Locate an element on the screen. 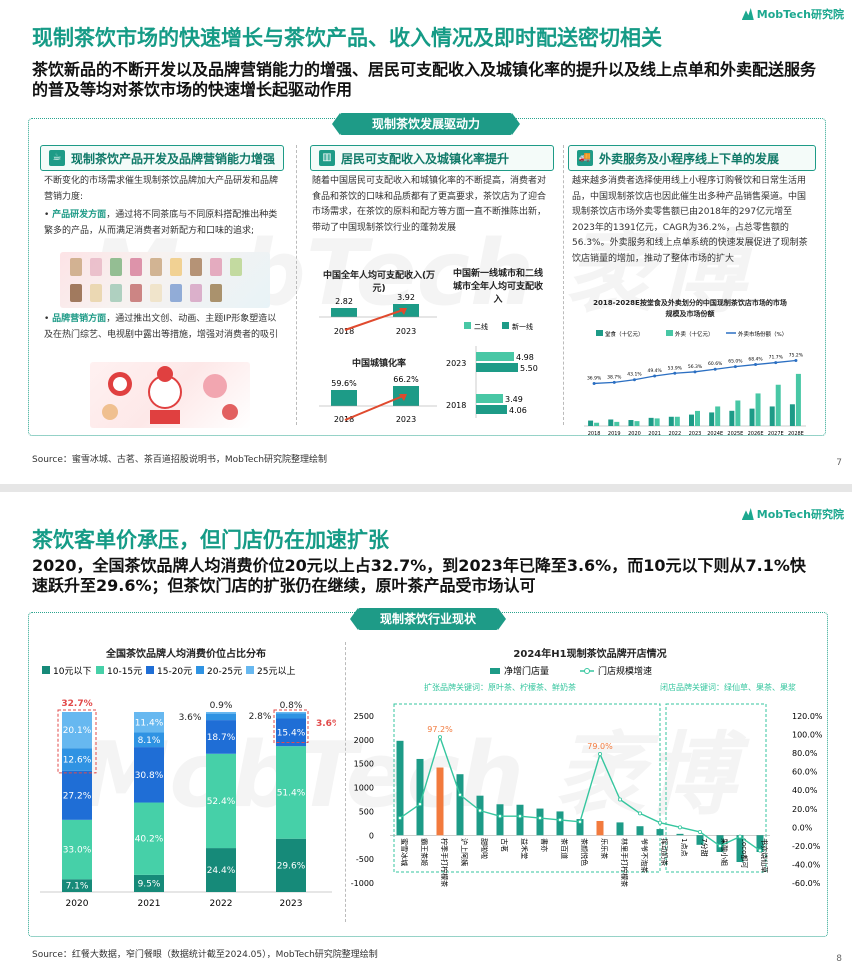 The height and width of the screenshot is (977, 852). chart-divider is located at coordinates (345, 782).